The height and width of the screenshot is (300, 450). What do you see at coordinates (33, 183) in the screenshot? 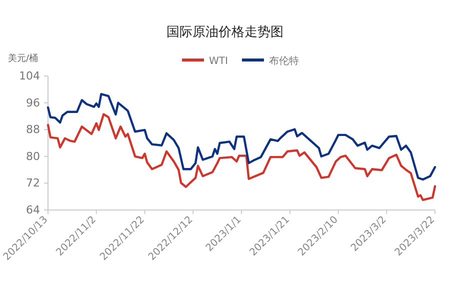
I see `y-tick-label: 72` at bounding box center [33, 183].